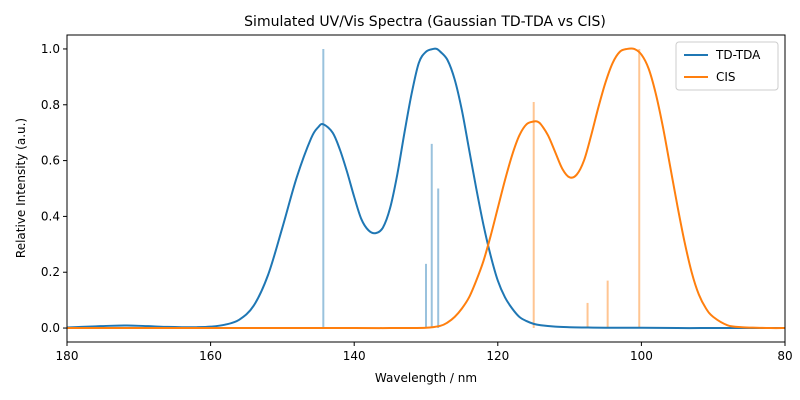 This screenshot has height=400, width=800. I want to click on x-tick-label-5: 80, so click(784, 356).